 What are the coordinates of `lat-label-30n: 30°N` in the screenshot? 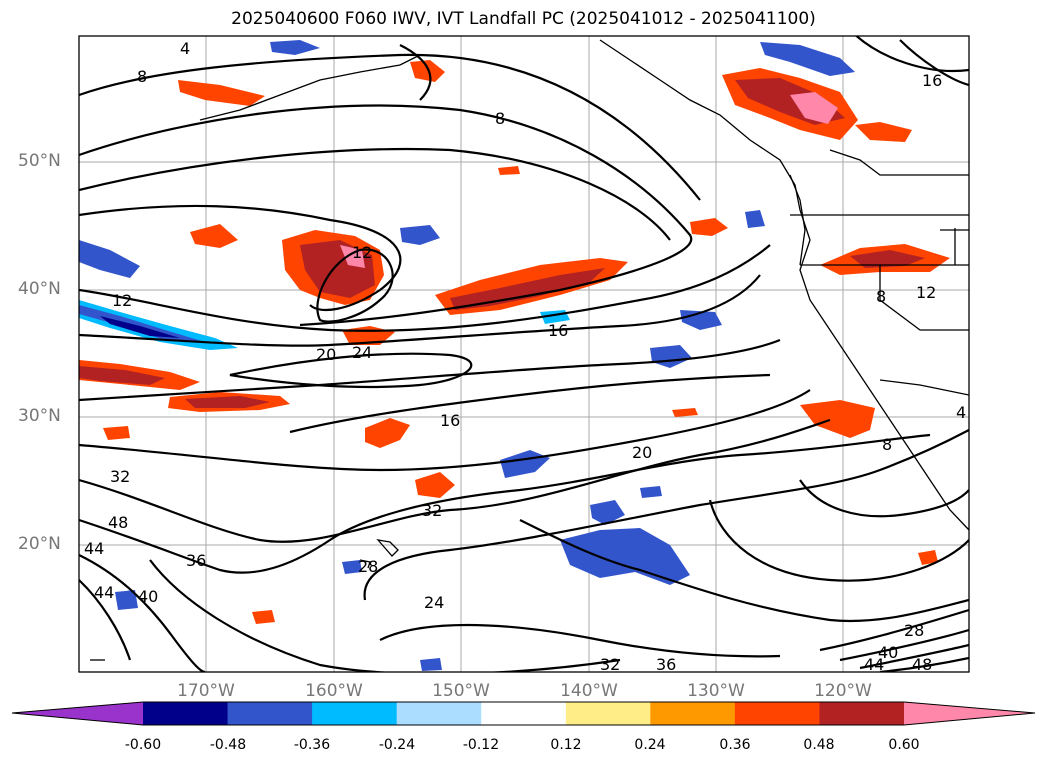 It's located at (39, 416).